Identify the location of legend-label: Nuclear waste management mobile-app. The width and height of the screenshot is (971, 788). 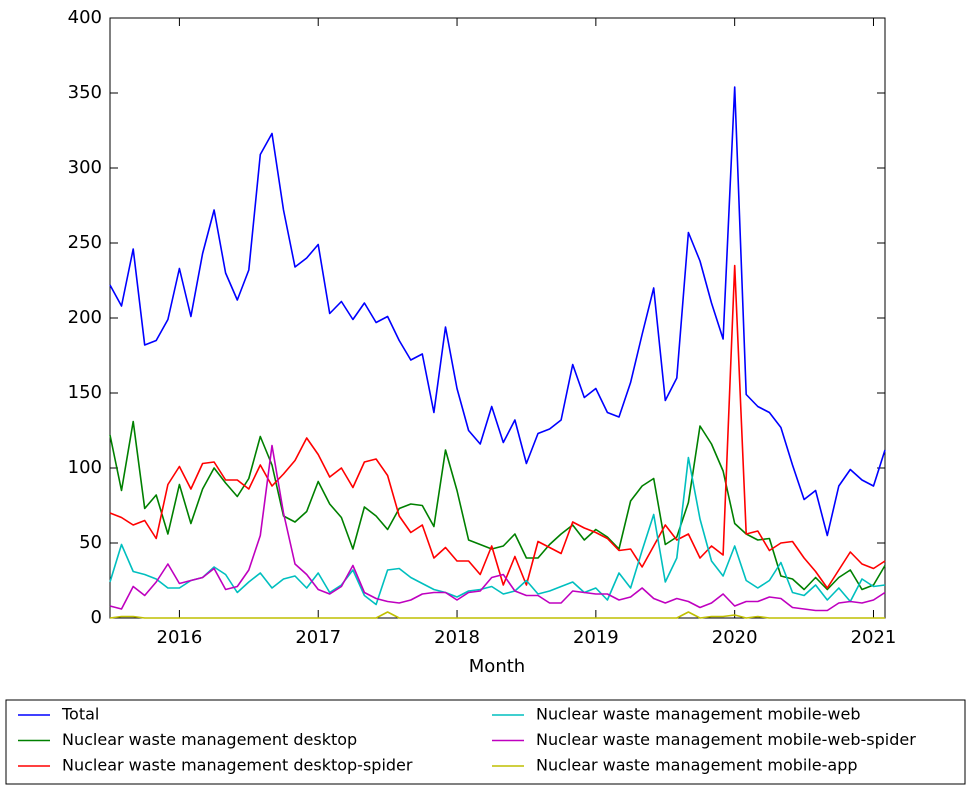
(697, 765).